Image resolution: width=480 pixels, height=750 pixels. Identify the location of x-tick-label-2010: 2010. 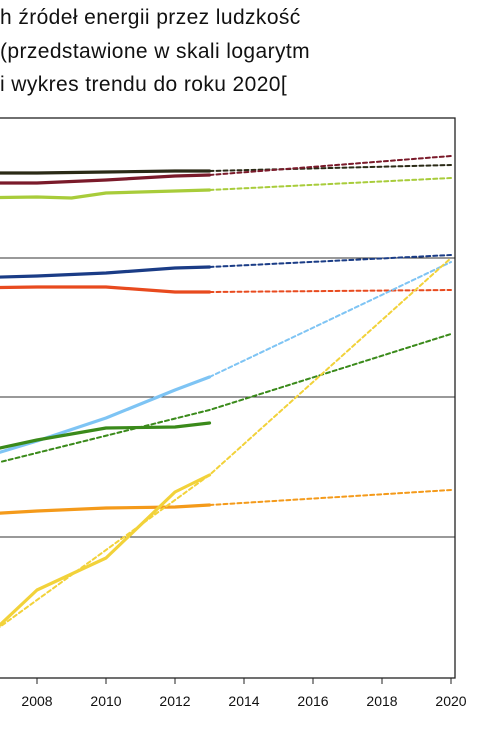
(105, 701).